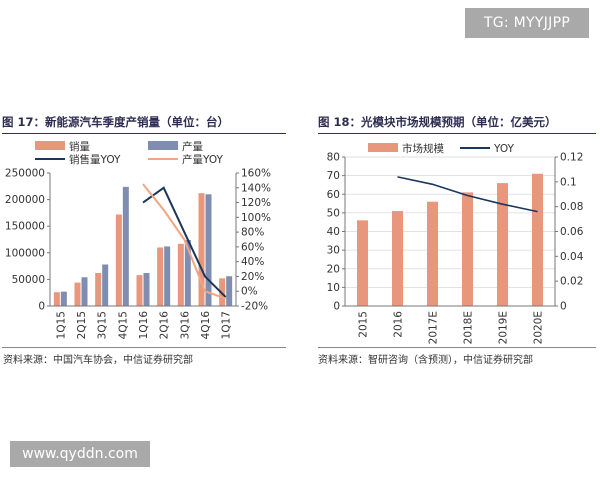  Describe the element at coordinates (105, 285) in the screenshot. I see `bar-产量-3Q15` at that location.